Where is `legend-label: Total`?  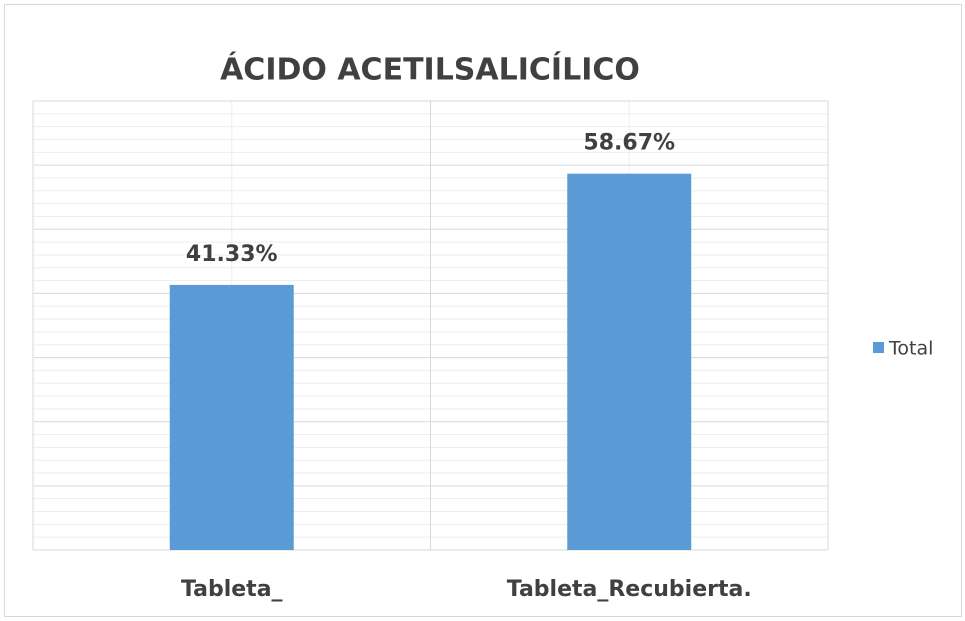
legend-label: Total is located at coordinates (910, 349).